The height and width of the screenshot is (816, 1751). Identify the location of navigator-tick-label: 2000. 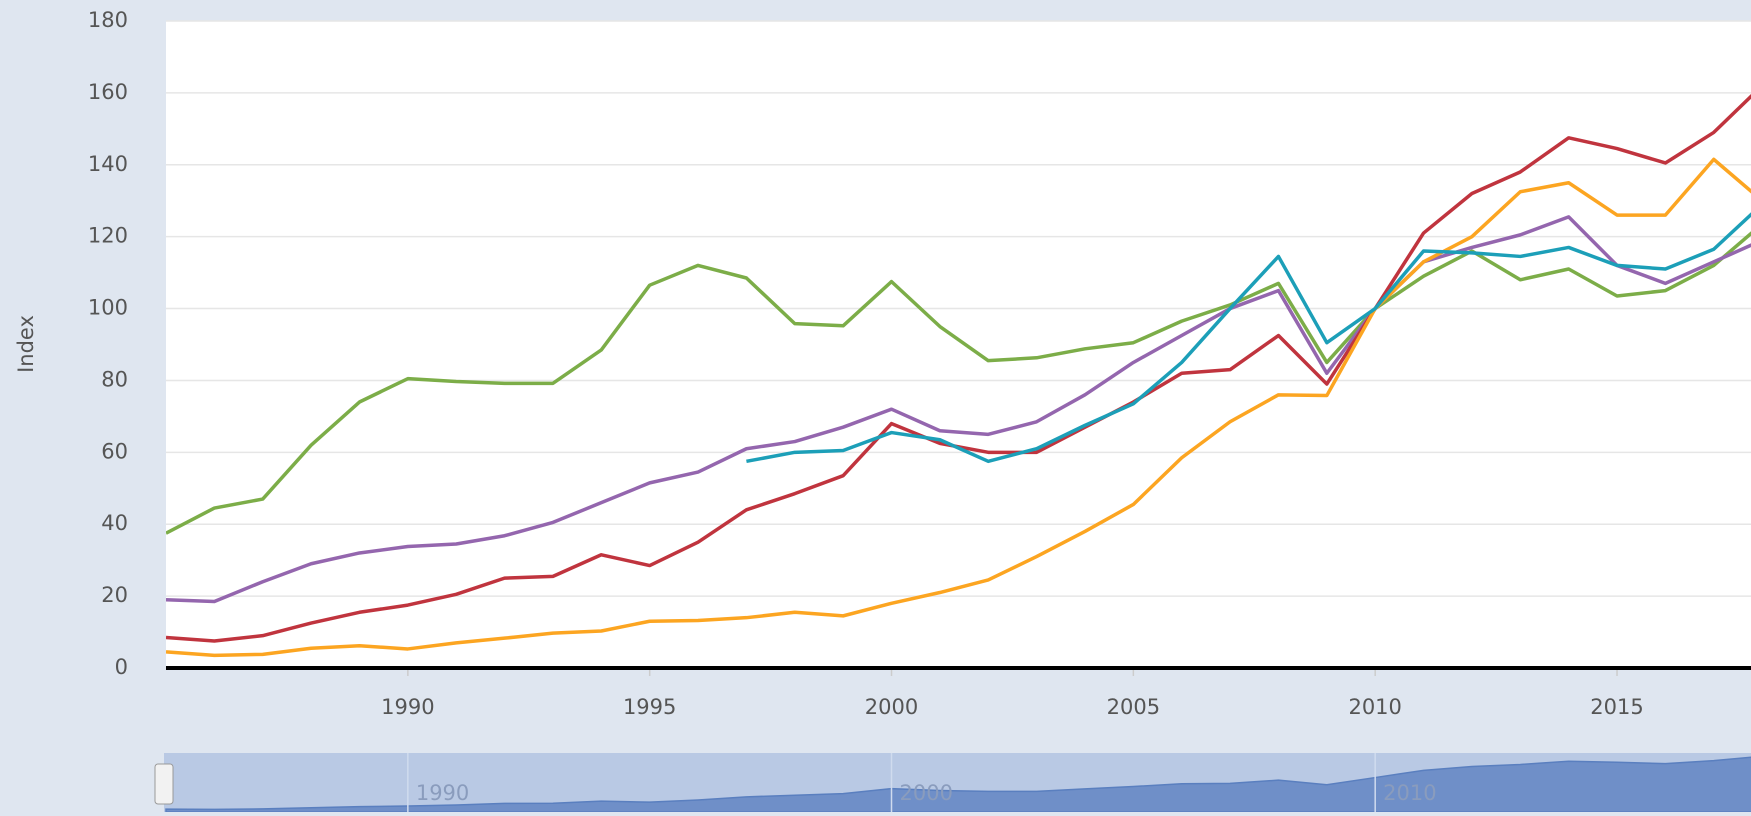
(926, 793).